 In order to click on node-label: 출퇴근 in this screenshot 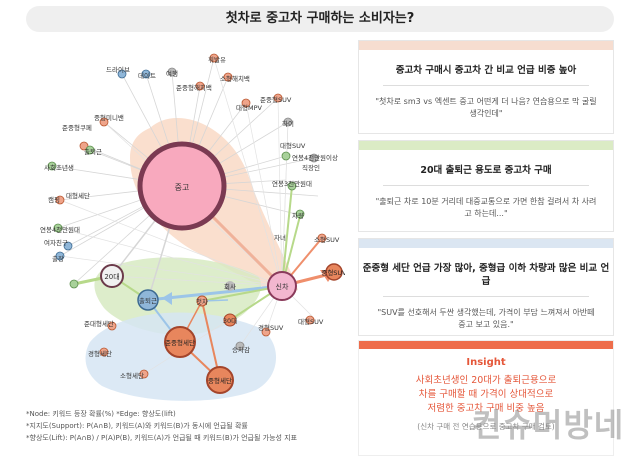, I will do `click(93, 151)`.